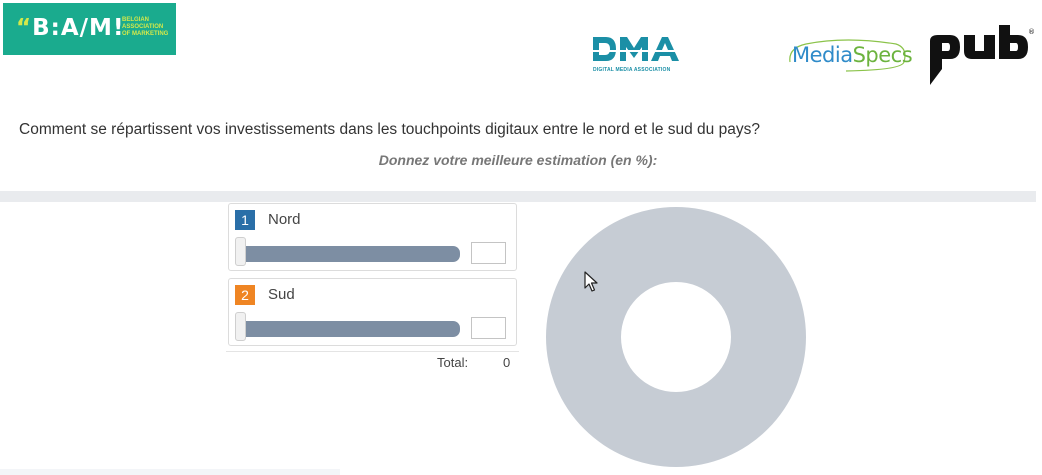  Describe the element at coordinates (453, 362) in the screenshot. I see `total-label: Total:` at that location.